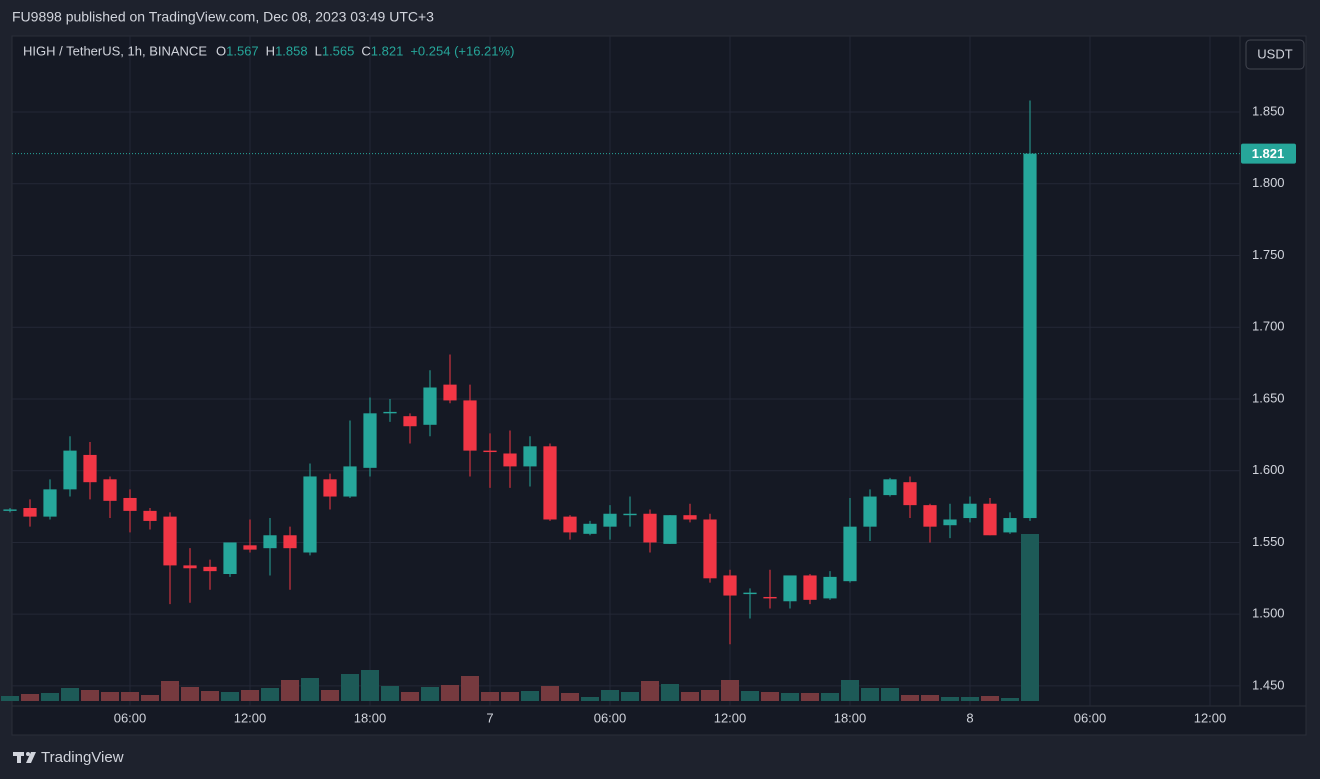 This screenshot has height=779, width=1320. Describe the element at coordinates (82, 757) in the screenshot. I see `brand: TradingView` at that location.